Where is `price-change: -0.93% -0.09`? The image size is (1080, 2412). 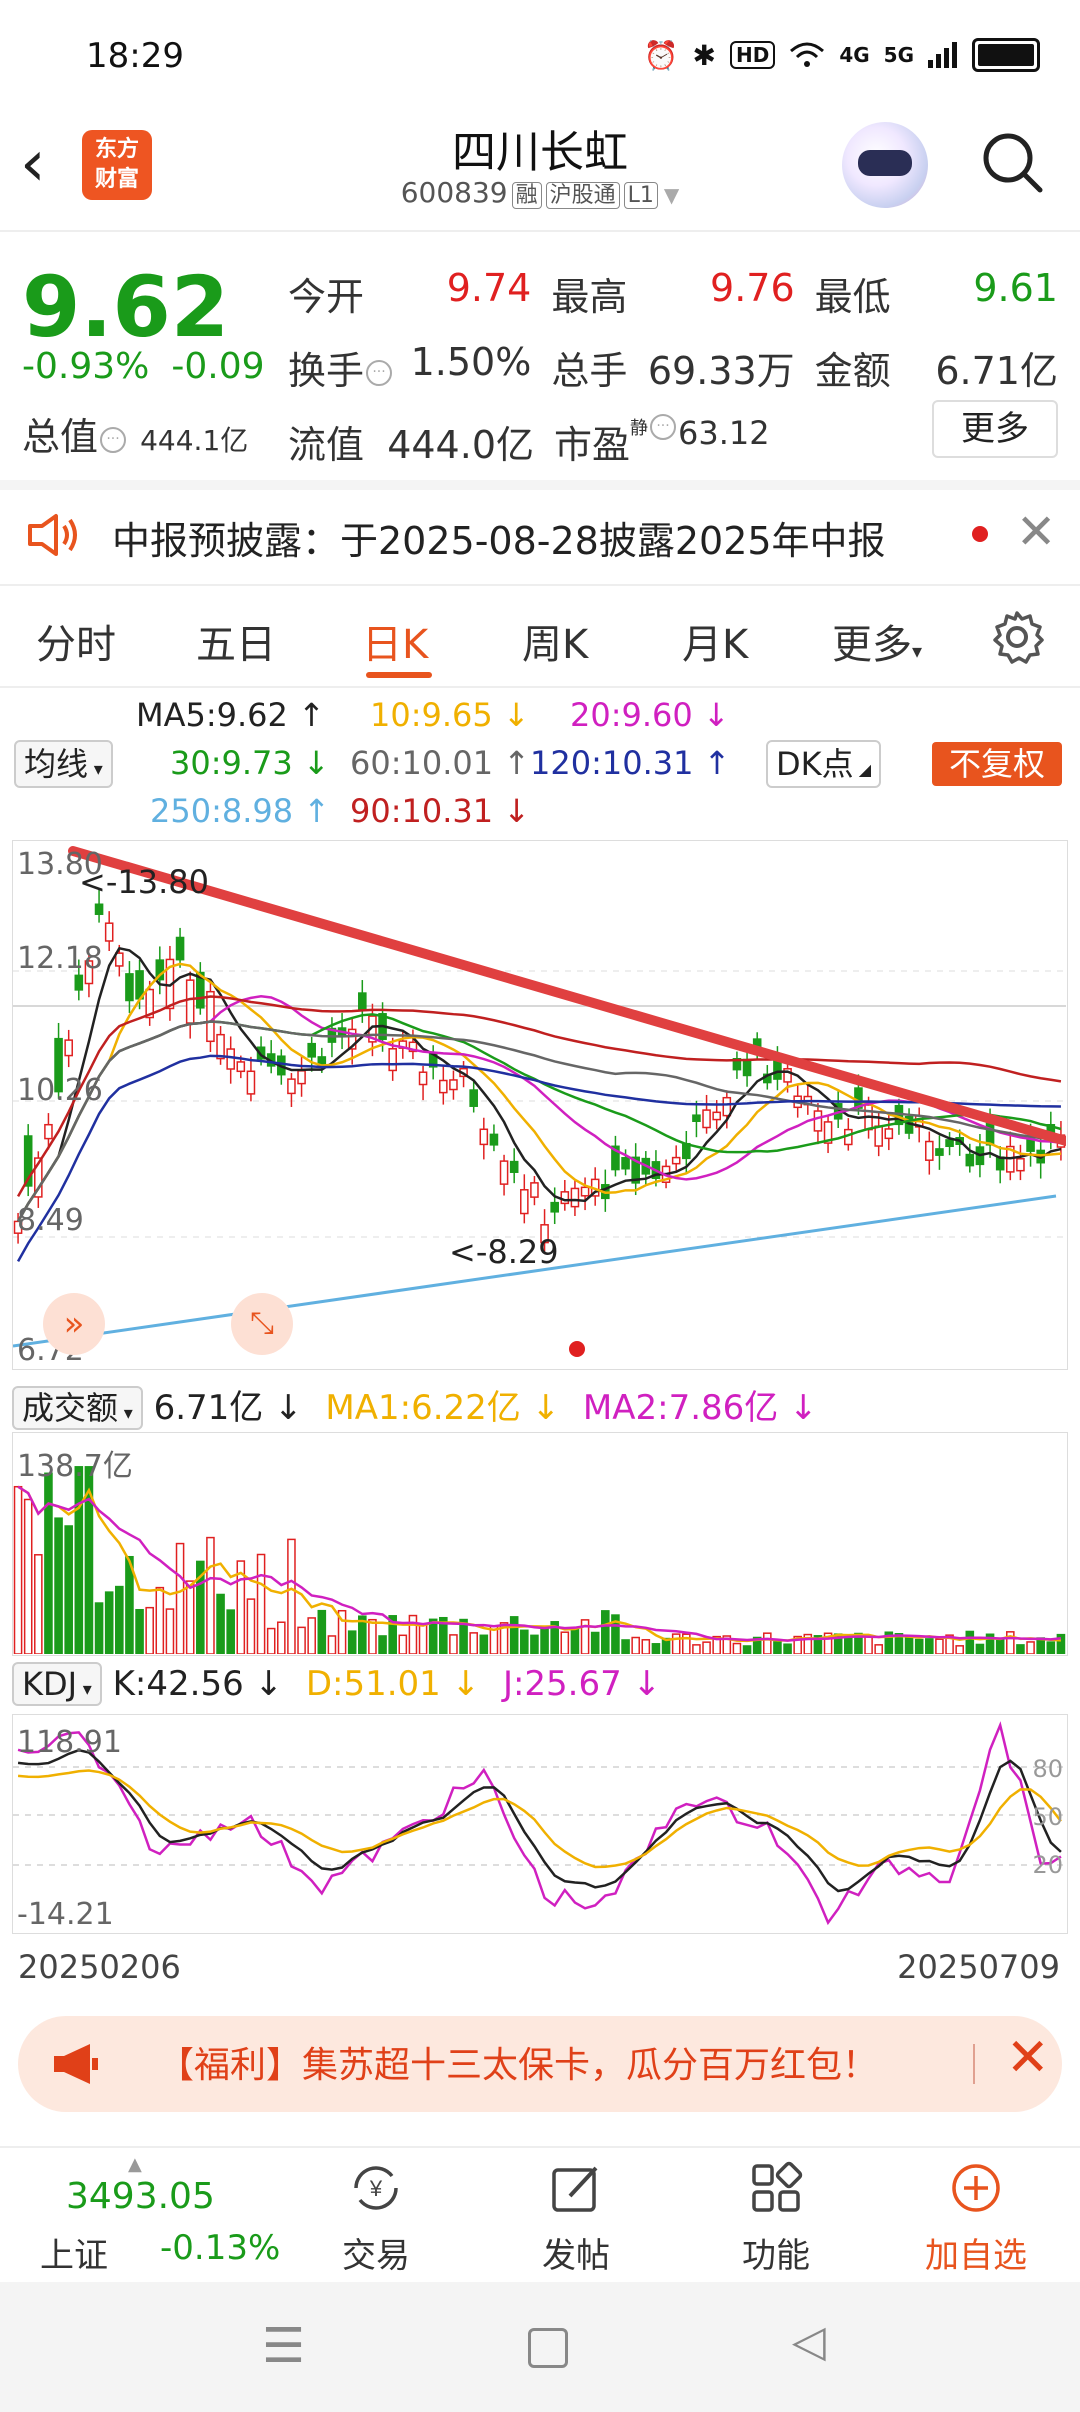 price-change: -0.93% -0.09 is located at coordinates (154, 366).